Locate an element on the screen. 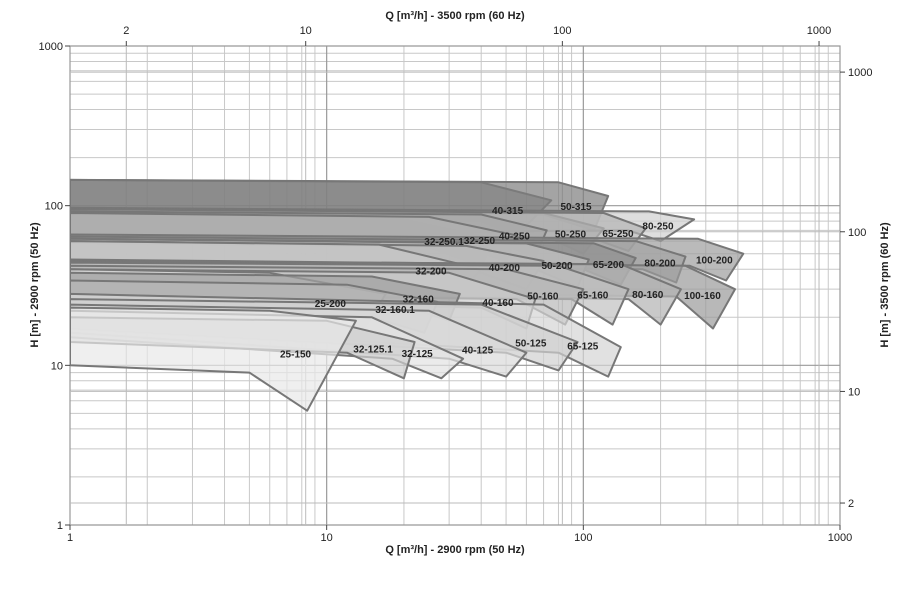 This screenshot has height=589, width=921. x2-tick-label: 1000 is located at coordinates (819, 31).